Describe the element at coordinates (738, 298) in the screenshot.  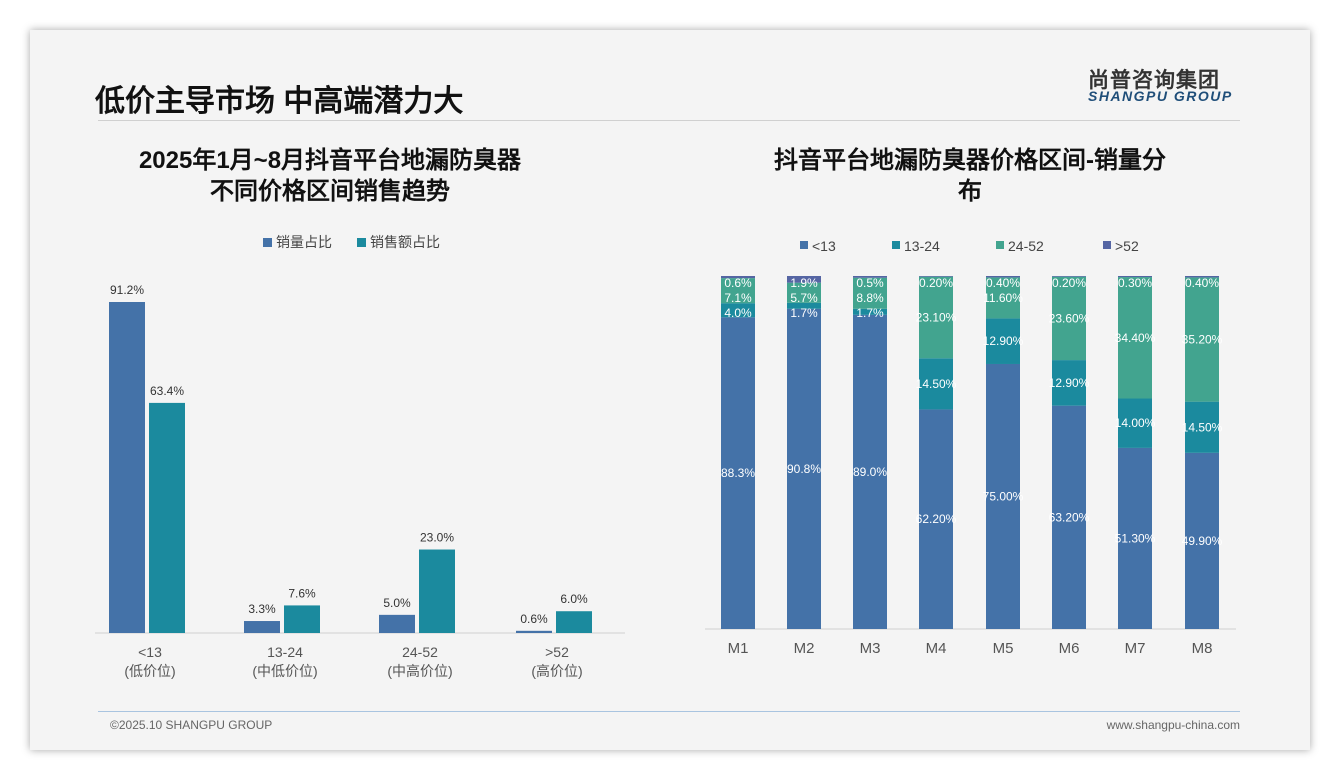
I see `data-label: 7.1%` at that location.